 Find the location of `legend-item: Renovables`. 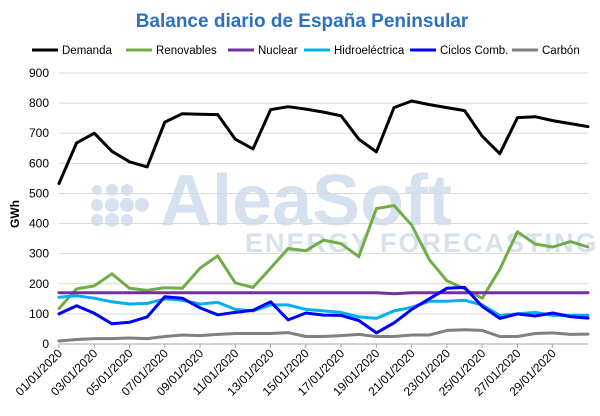

legend-item: Renovables is located at coordinates (171, 51).